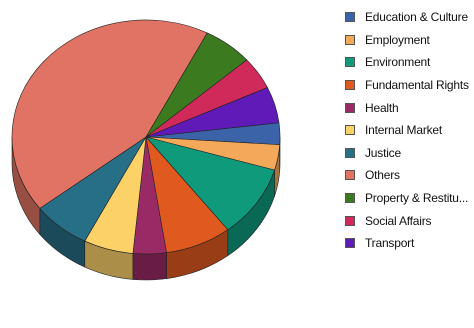  What do you see at coordinates (390, 243) in the screenshot?
I see `legend-label: Transport` at bounding box center [390, 243].